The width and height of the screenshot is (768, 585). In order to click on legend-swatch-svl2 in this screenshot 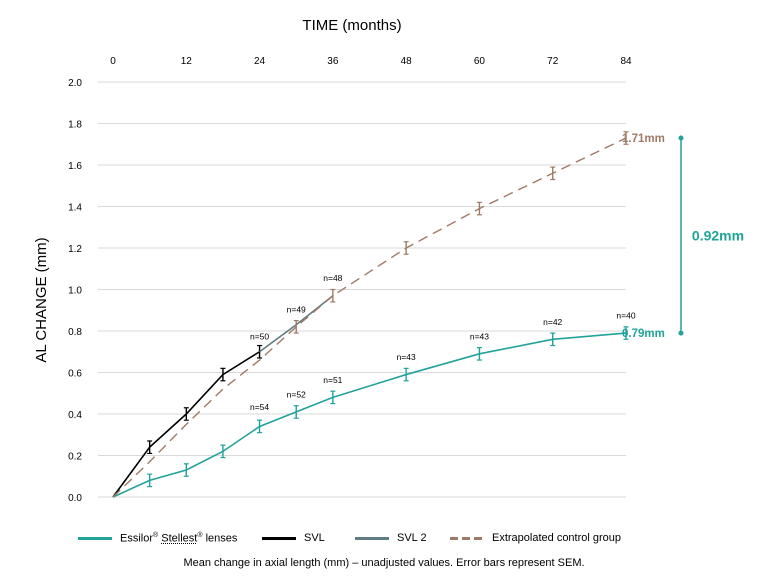, I will do `click(372, 538)`.